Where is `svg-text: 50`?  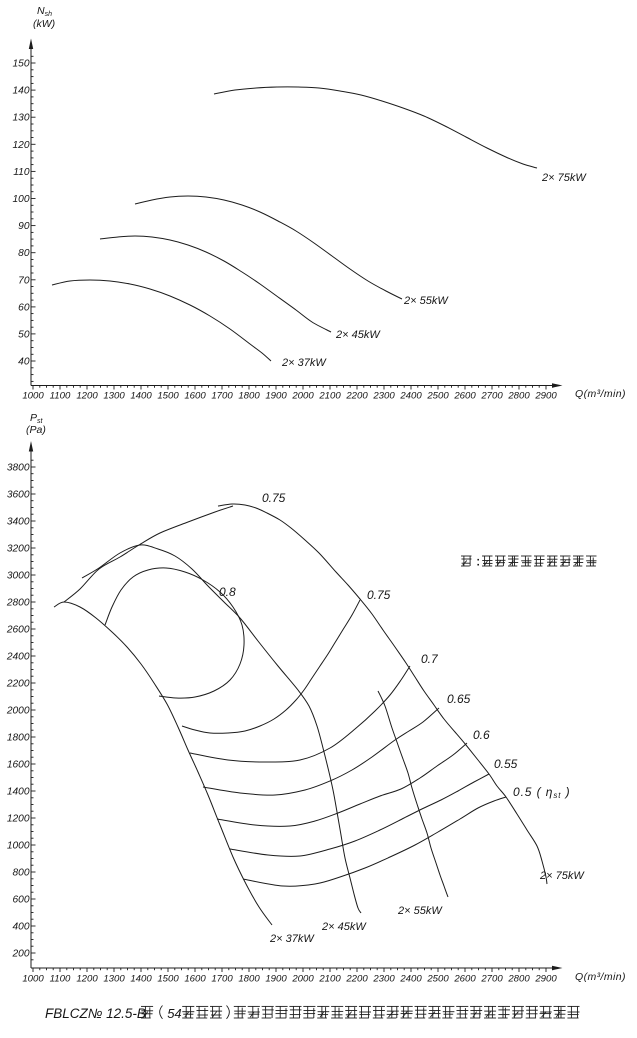 svg-text: 50 is located at coordinates (24, 334).